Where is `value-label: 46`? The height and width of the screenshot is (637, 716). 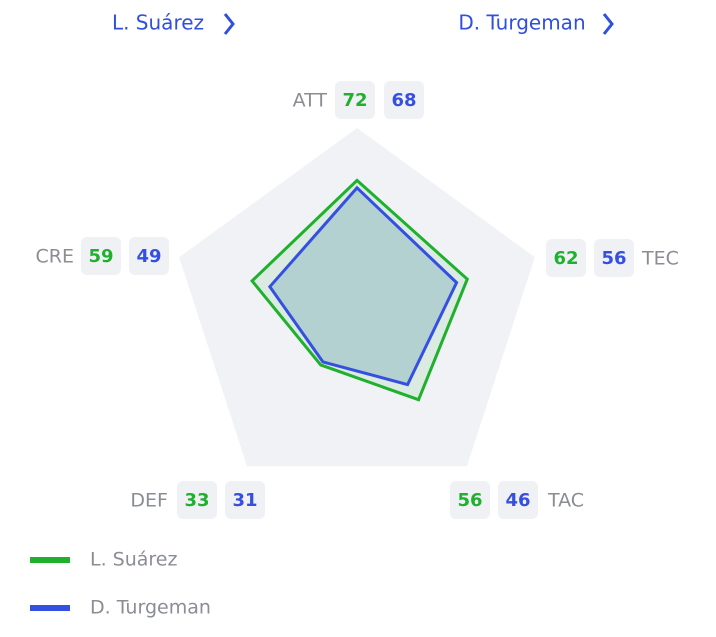 value-label: 46 is located at coordinates (517, 500).